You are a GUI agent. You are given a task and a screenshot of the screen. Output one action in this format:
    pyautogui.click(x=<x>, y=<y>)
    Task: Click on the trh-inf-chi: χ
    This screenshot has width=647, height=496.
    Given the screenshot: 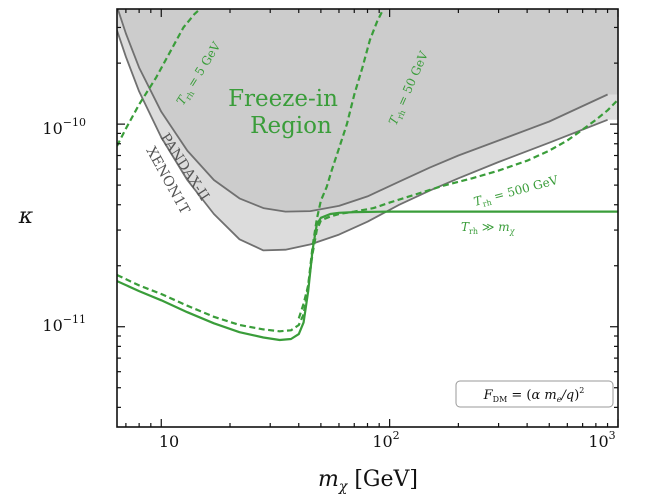 What is the action you would take?
    pyautogui.click(x=512, y=231)
    